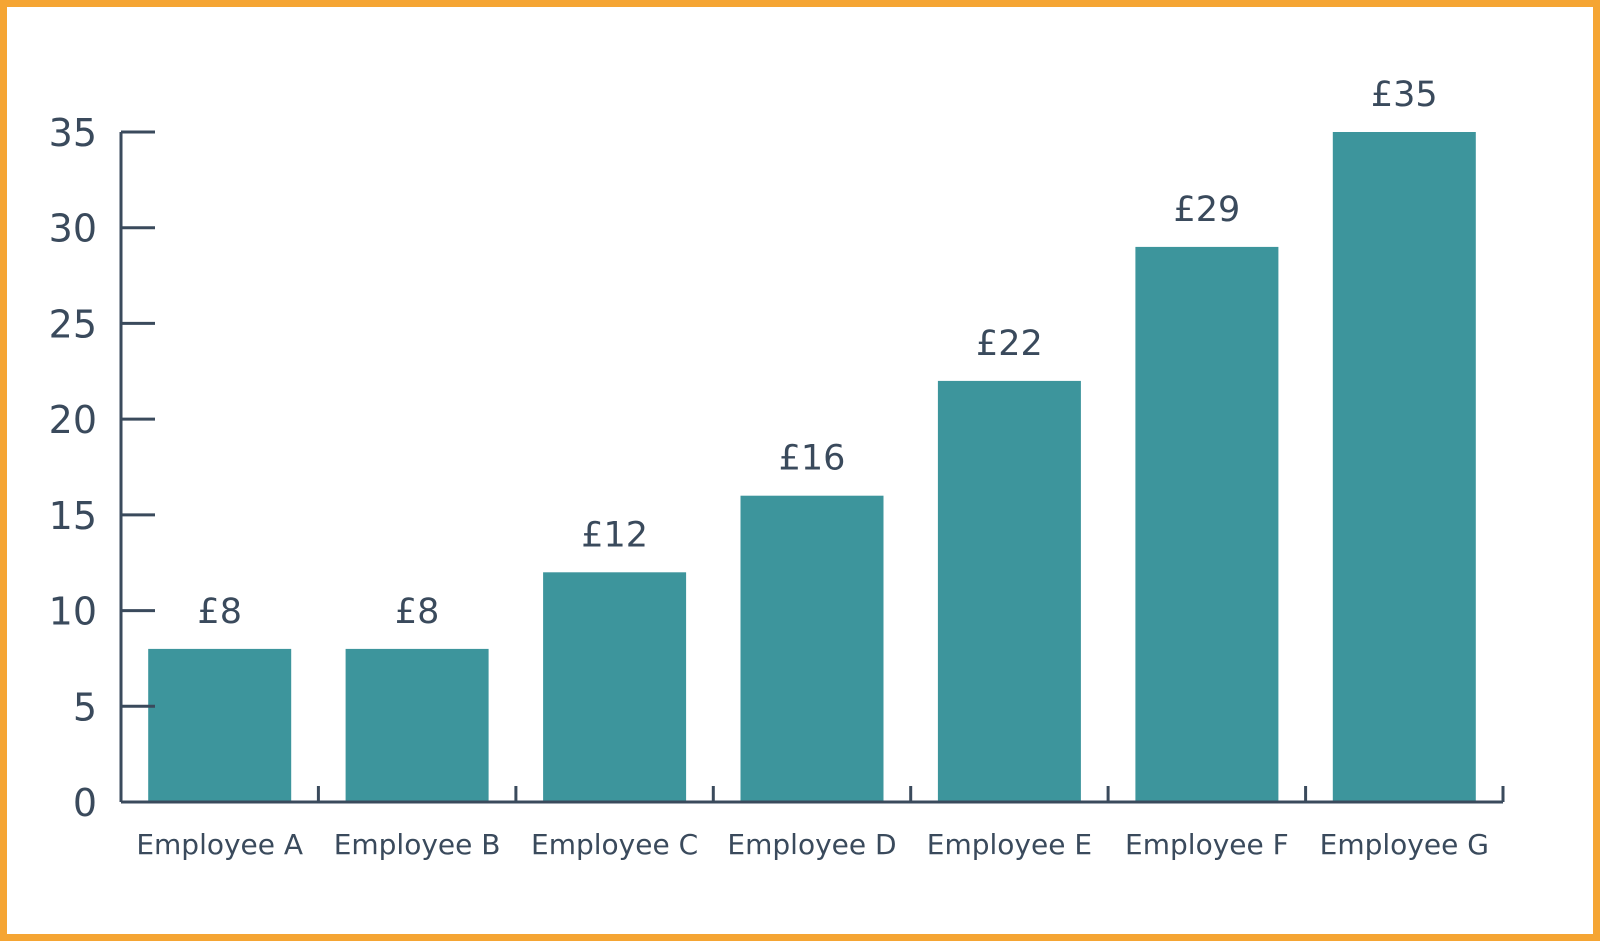 The height and width of the screenshot is (941, 1600). Describe the element at coordinates (73, 229) in the screenshot. I see `y-tick-label: 30` at that location.